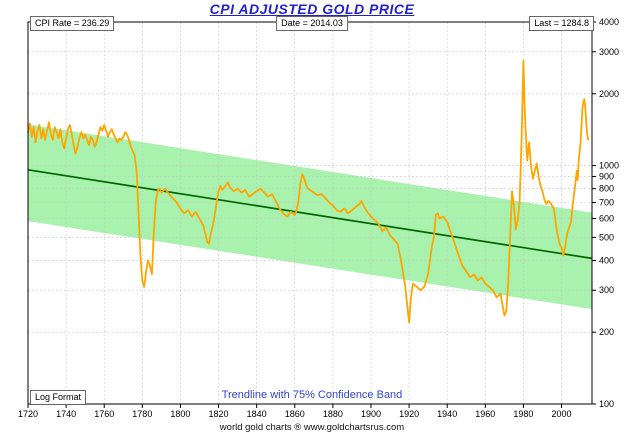  Describe the element at coordinates (72, 23) in the screenshot. I see `cpi-rate-label: CPI Rate = 236.29` at that location.